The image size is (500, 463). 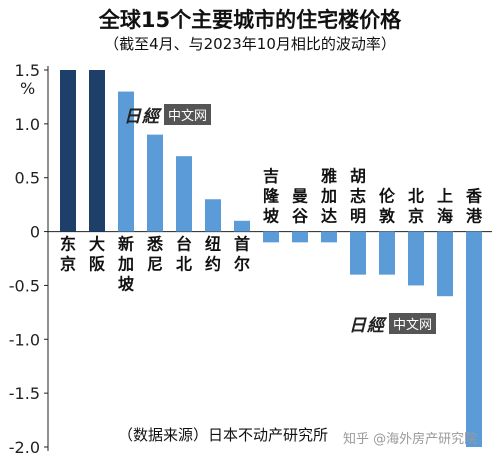 I want to click on category-char: 明, so click(x=358, y=216).